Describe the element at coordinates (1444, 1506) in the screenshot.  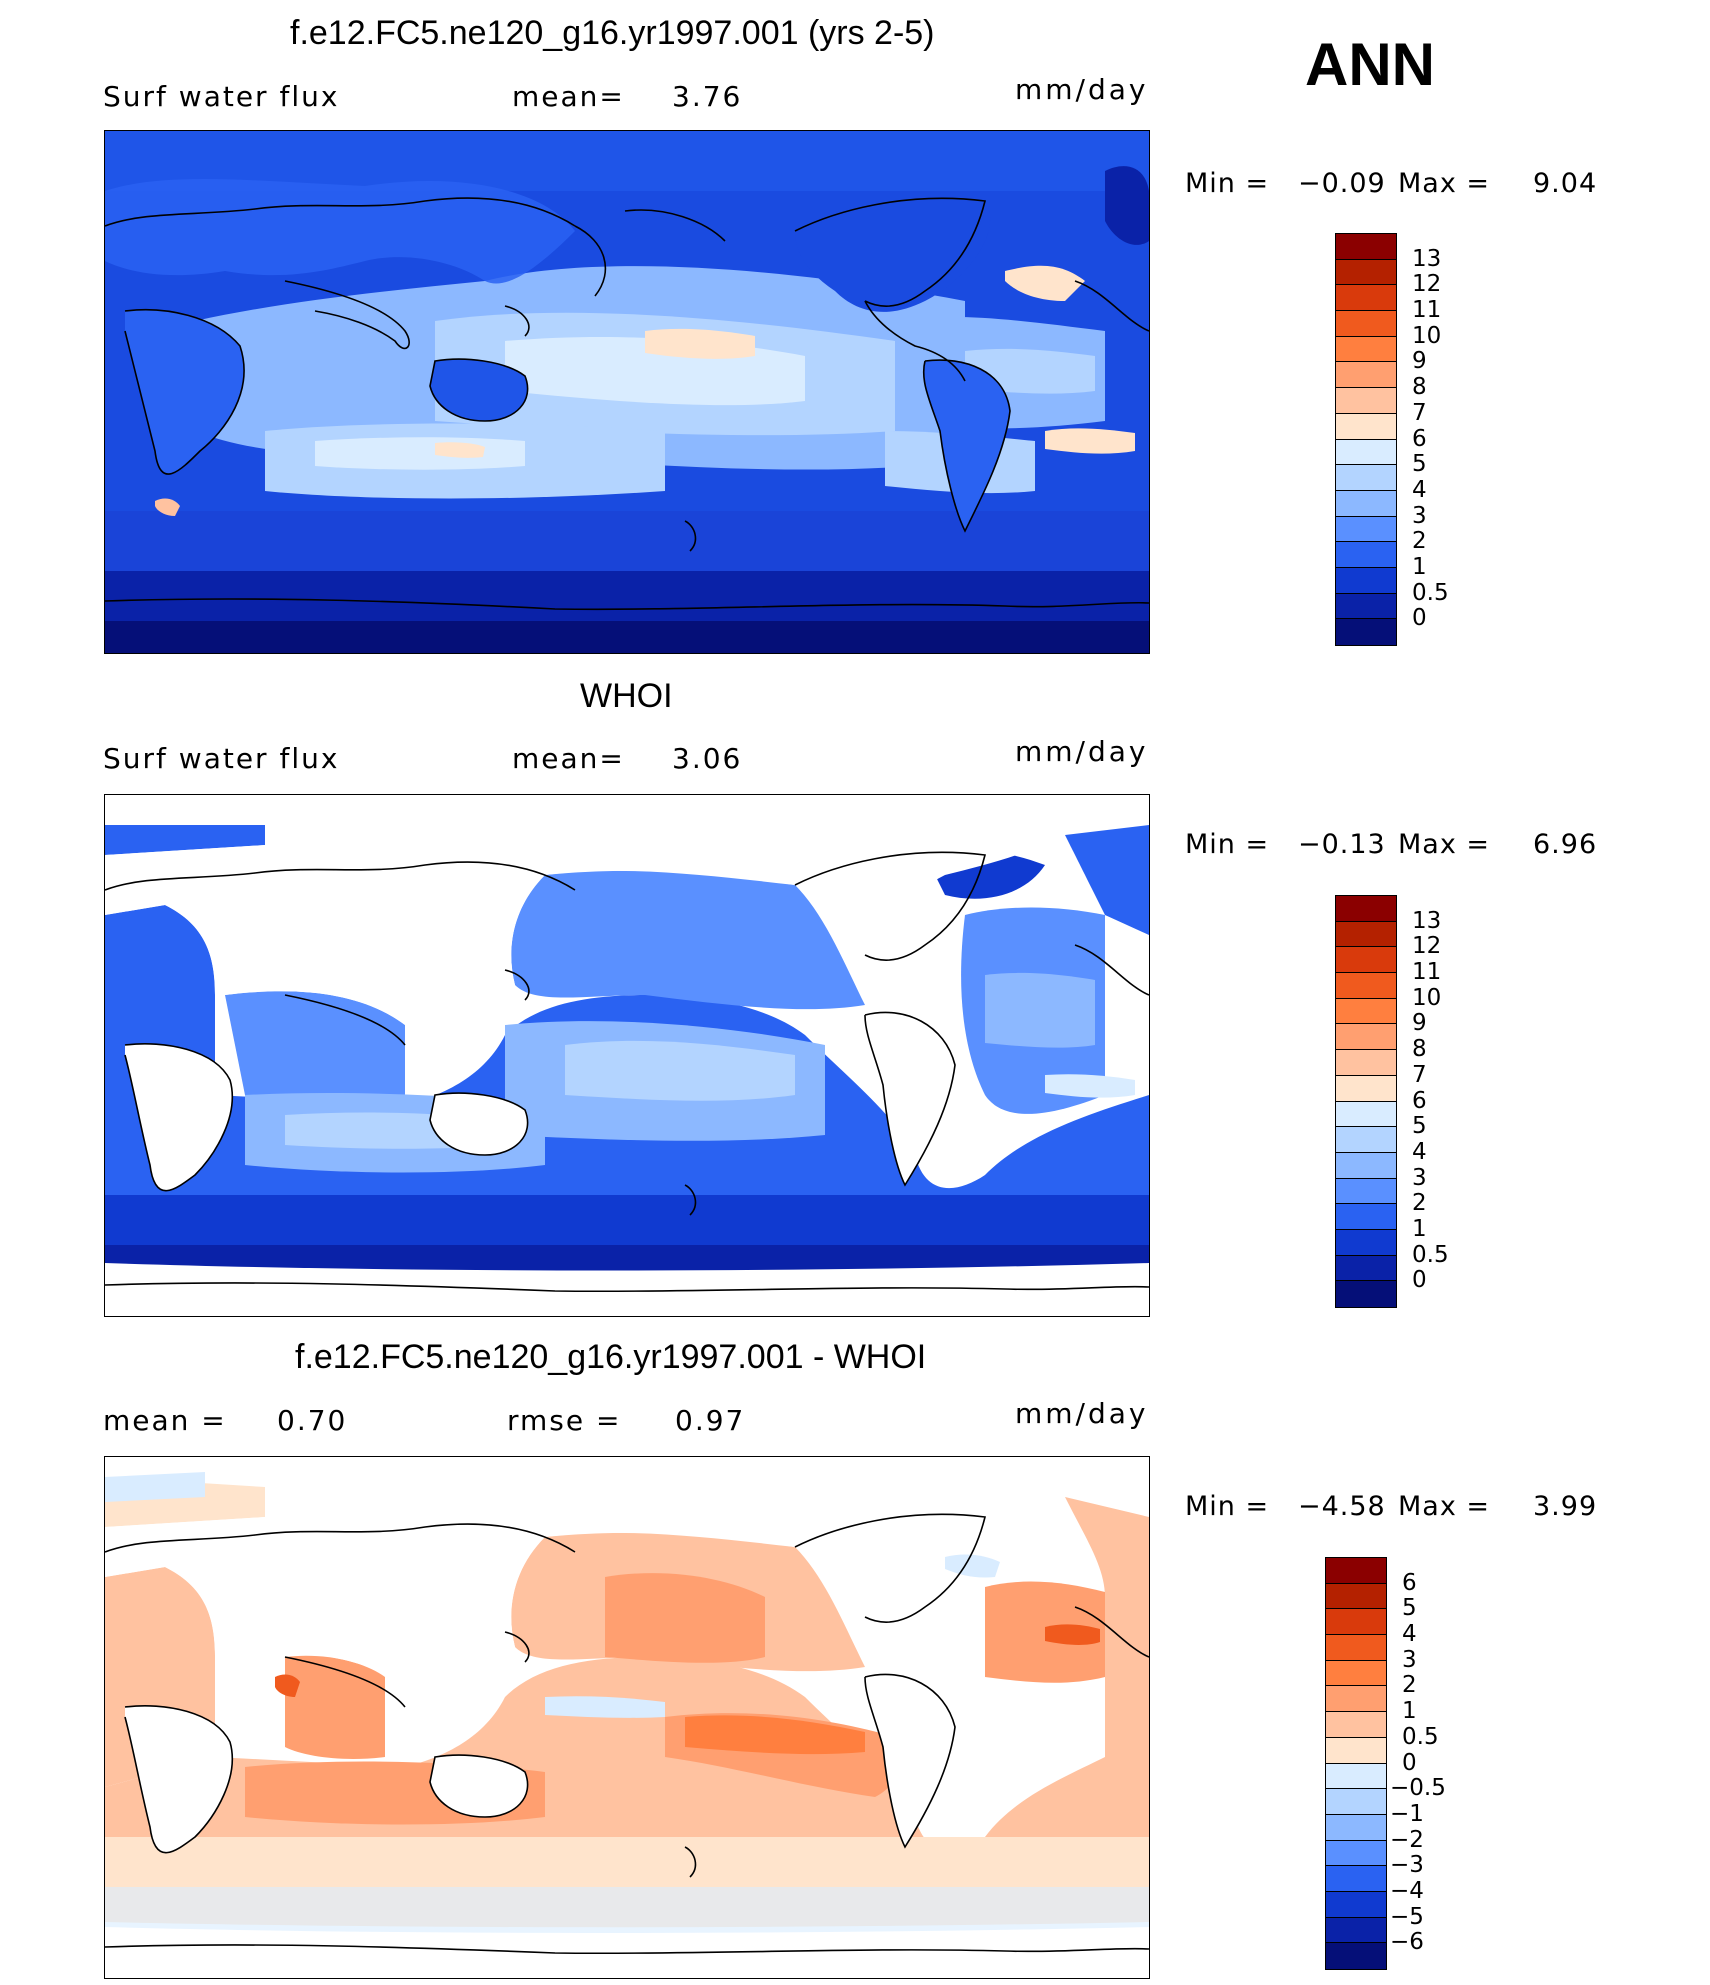
I see `panel-3-max-label: Max =` at that location.